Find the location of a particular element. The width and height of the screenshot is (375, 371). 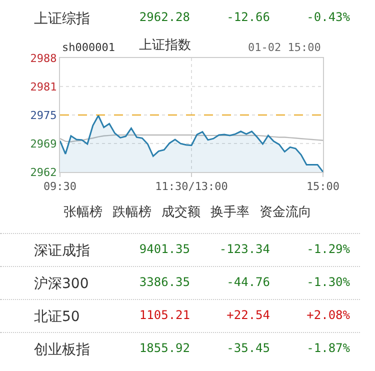

text: -0.43% is located at coordinates (328, 17).